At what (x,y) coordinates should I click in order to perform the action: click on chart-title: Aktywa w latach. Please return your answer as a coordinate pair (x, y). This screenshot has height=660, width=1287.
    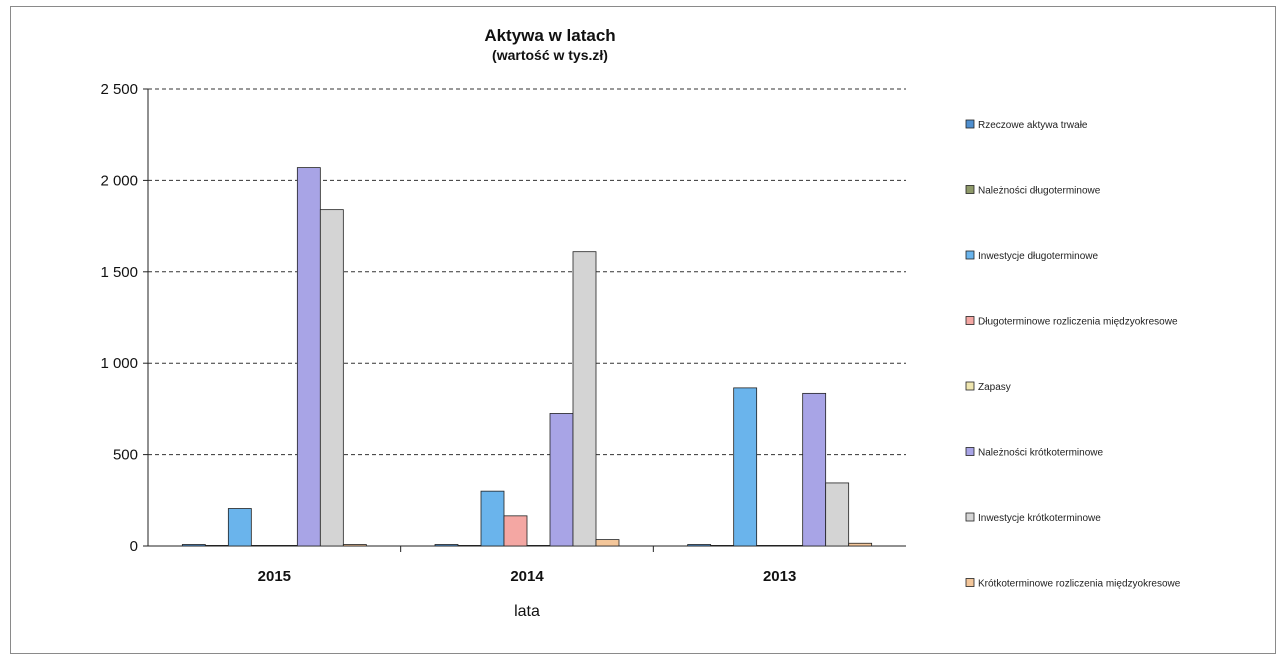
    Looking at the image, I should click on (550, 35).